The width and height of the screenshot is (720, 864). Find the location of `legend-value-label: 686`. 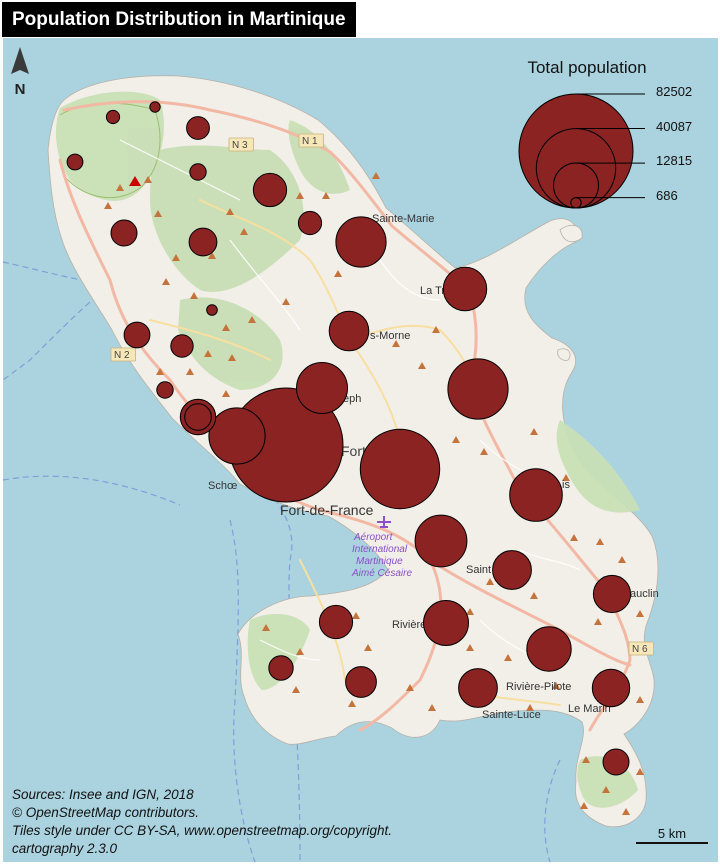

legend-value-label: 686 is located at coordinates (667, 195).